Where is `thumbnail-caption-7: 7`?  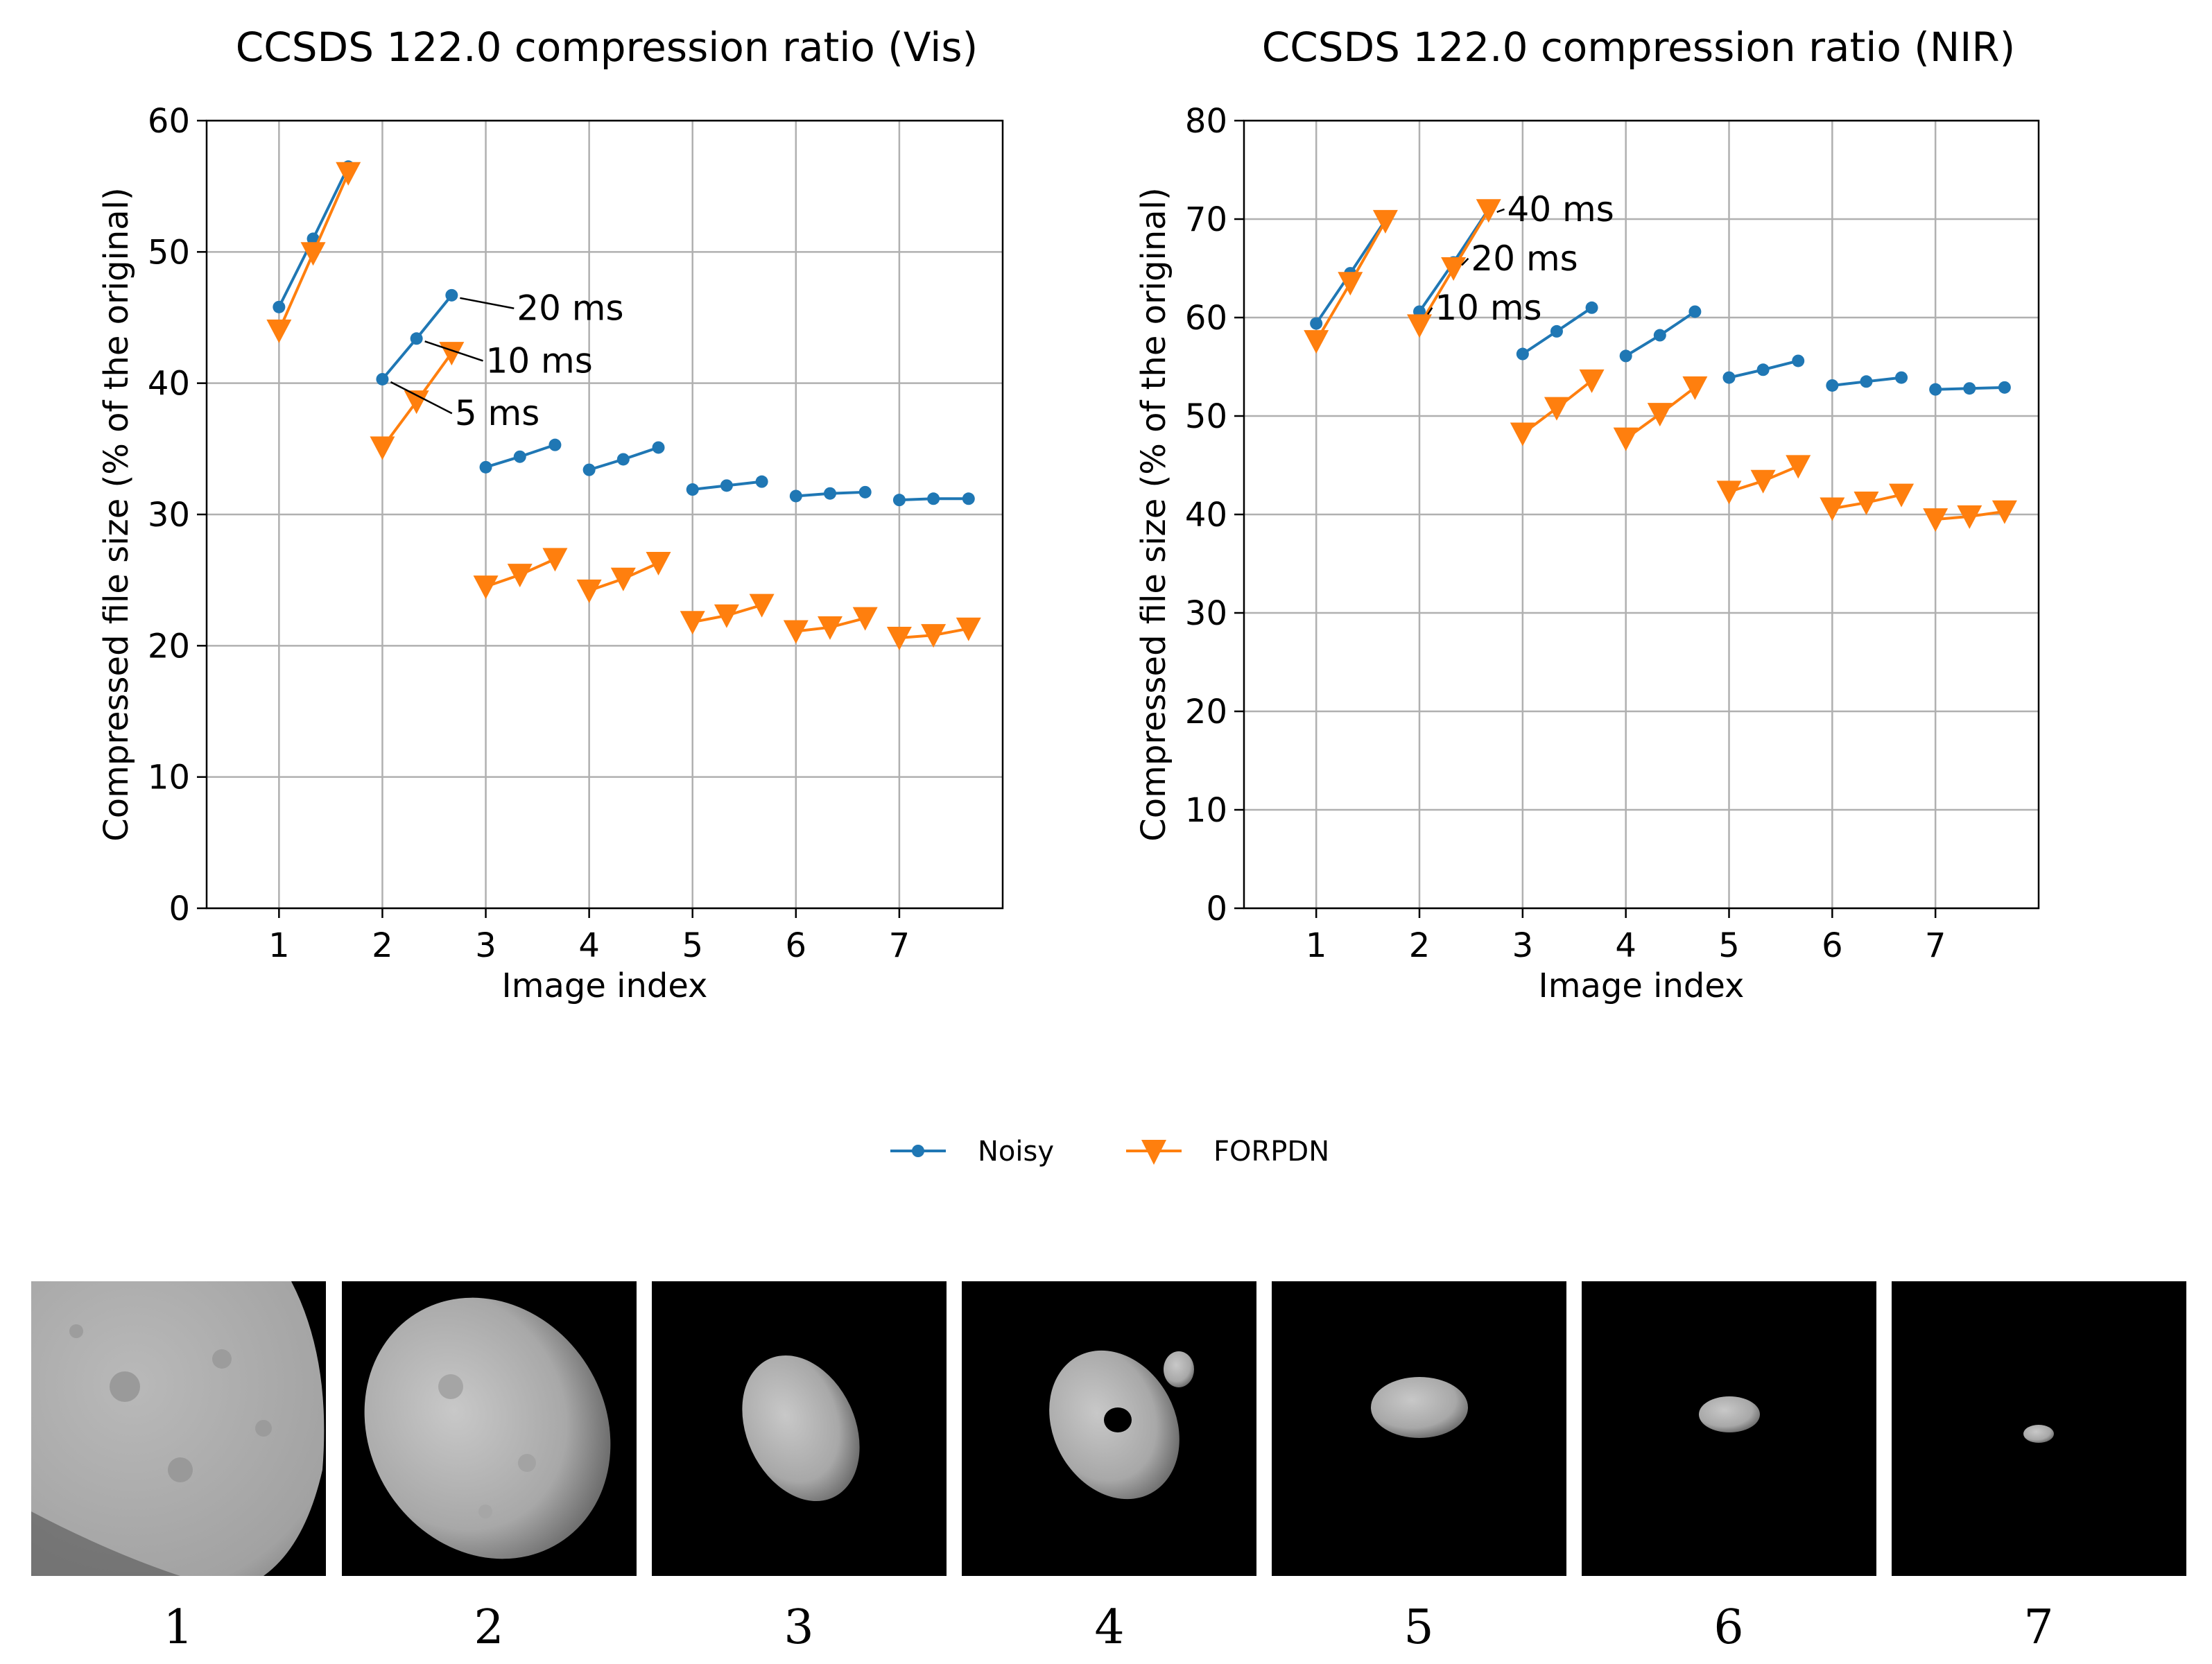
thumbnail-caption-7: 7 is located at coordinates (2038, 1627).